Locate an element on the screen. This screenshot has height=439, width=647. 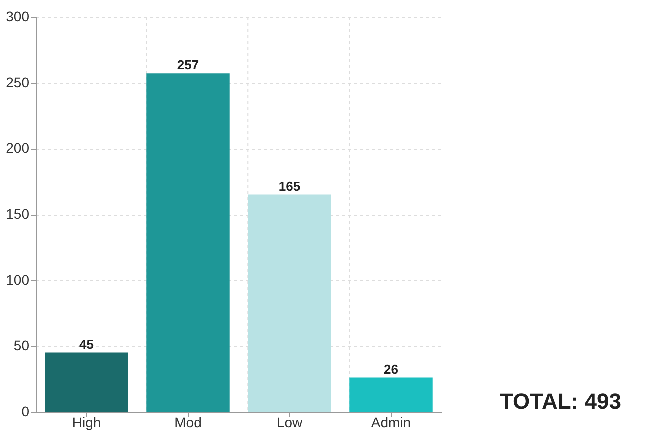
x-tick-label: Low is located at coordinates (290, 422).